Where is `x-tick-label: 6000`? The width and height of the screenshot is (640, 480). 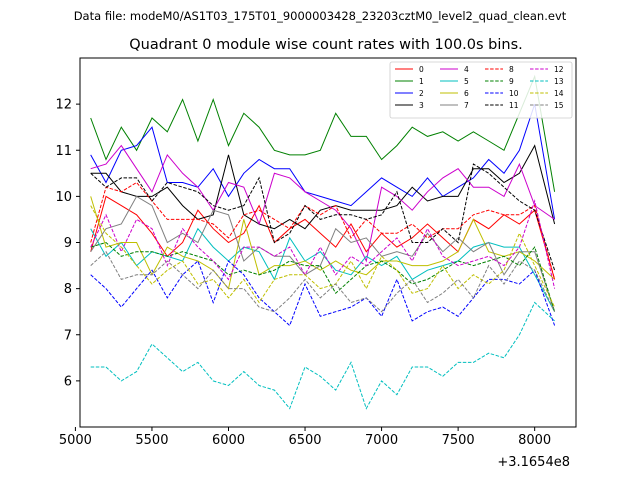
x-tick-label: 6000 is located at coordinates (228, 440).